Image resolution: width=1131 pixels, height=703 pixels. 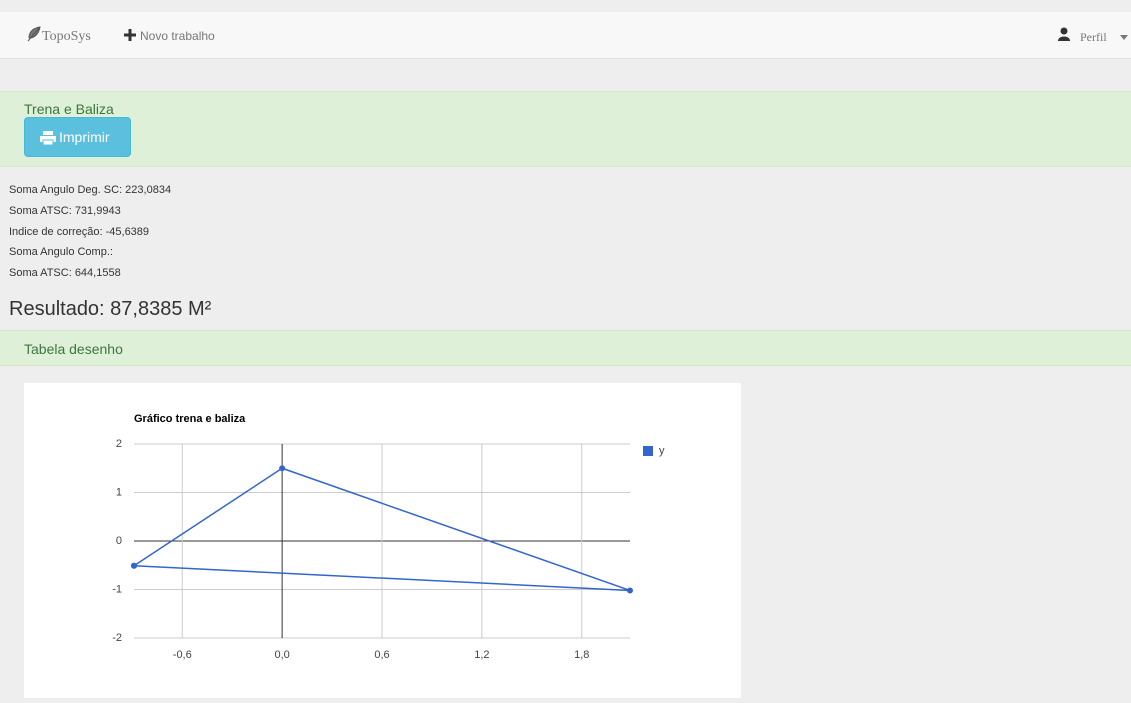 What do you see at coordinates (48, 138) in the screenshot?
I see `print-icon` at bounding box center [48, 138].